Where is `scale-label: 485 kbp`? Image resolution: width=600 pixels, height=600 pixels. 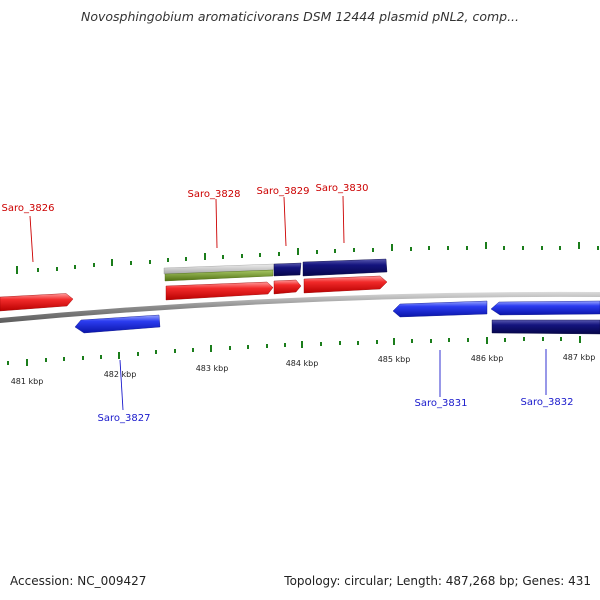
scale-label: 485 kbp is located at coordinates (394, 359).